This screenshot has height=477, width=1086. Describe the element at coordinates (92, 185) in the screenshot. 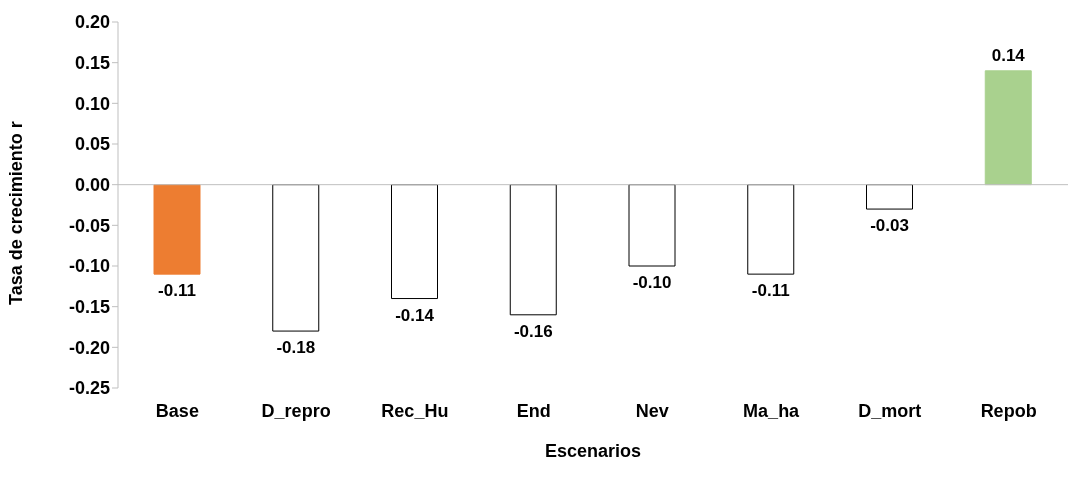

I see `y-tick-label: 0.00` at that location.